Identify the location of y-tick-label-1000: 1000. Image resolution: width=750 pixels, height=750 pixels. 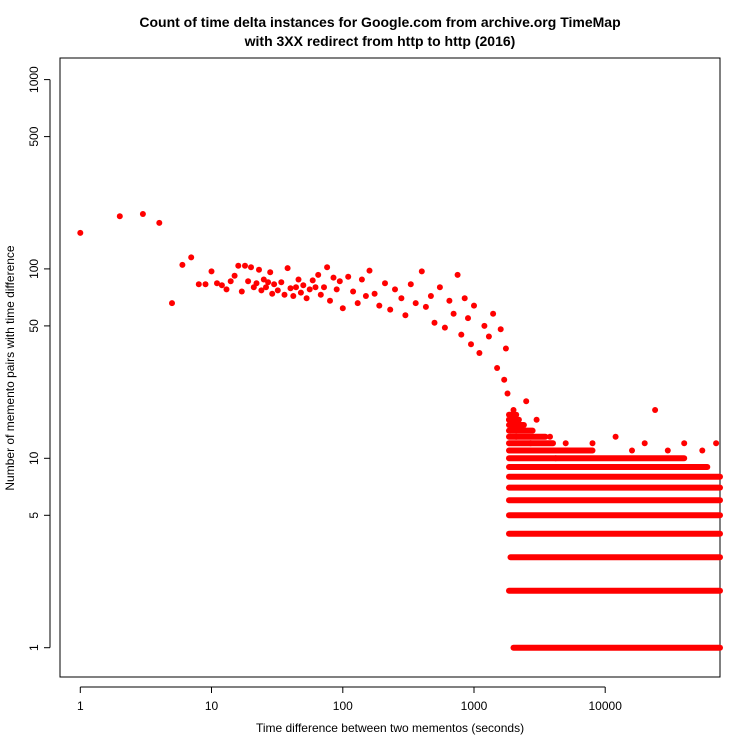
(34, 79).